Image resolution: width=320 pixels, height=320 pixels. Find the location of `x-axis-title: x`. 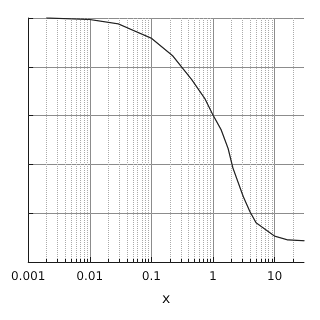

x-axis-title: x is located at coordinates (166, 299).